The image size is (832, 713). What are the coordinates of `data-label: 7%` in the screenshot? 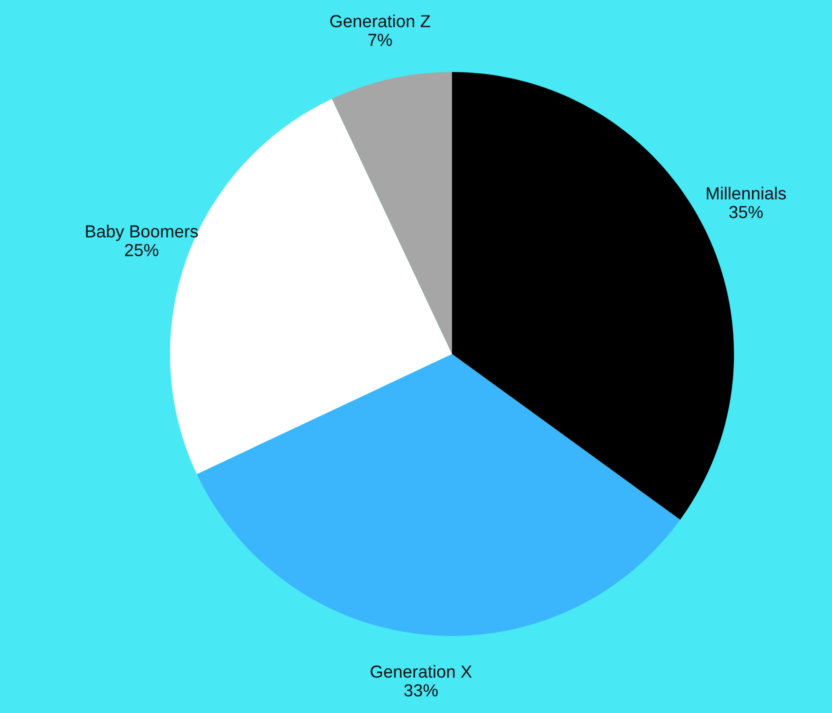 It's located at (380, 40).